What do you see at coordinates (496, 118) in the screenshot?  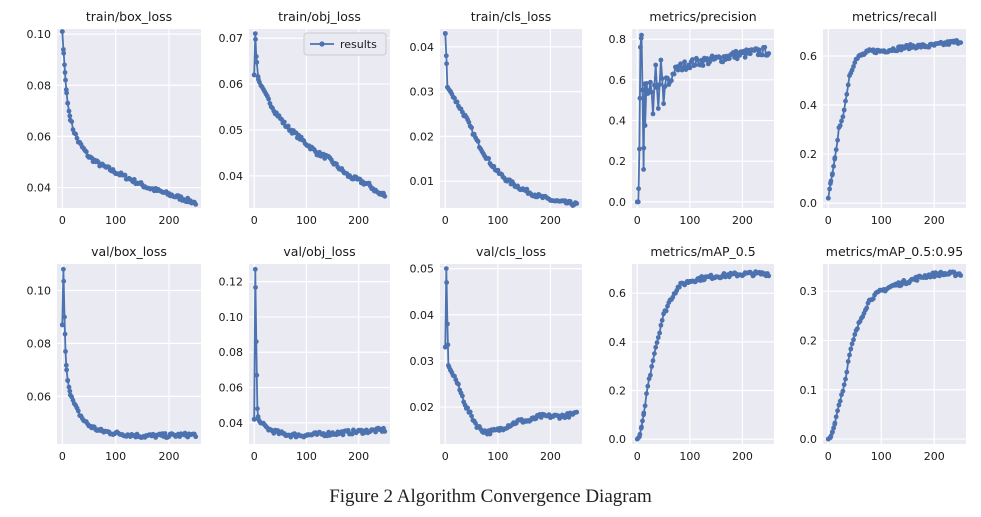 I see `panel-train-cls-loss: 0.01 0.02 0.03 0.04 0 100 200 train/cls_loss` at bounding box center [496, 118].